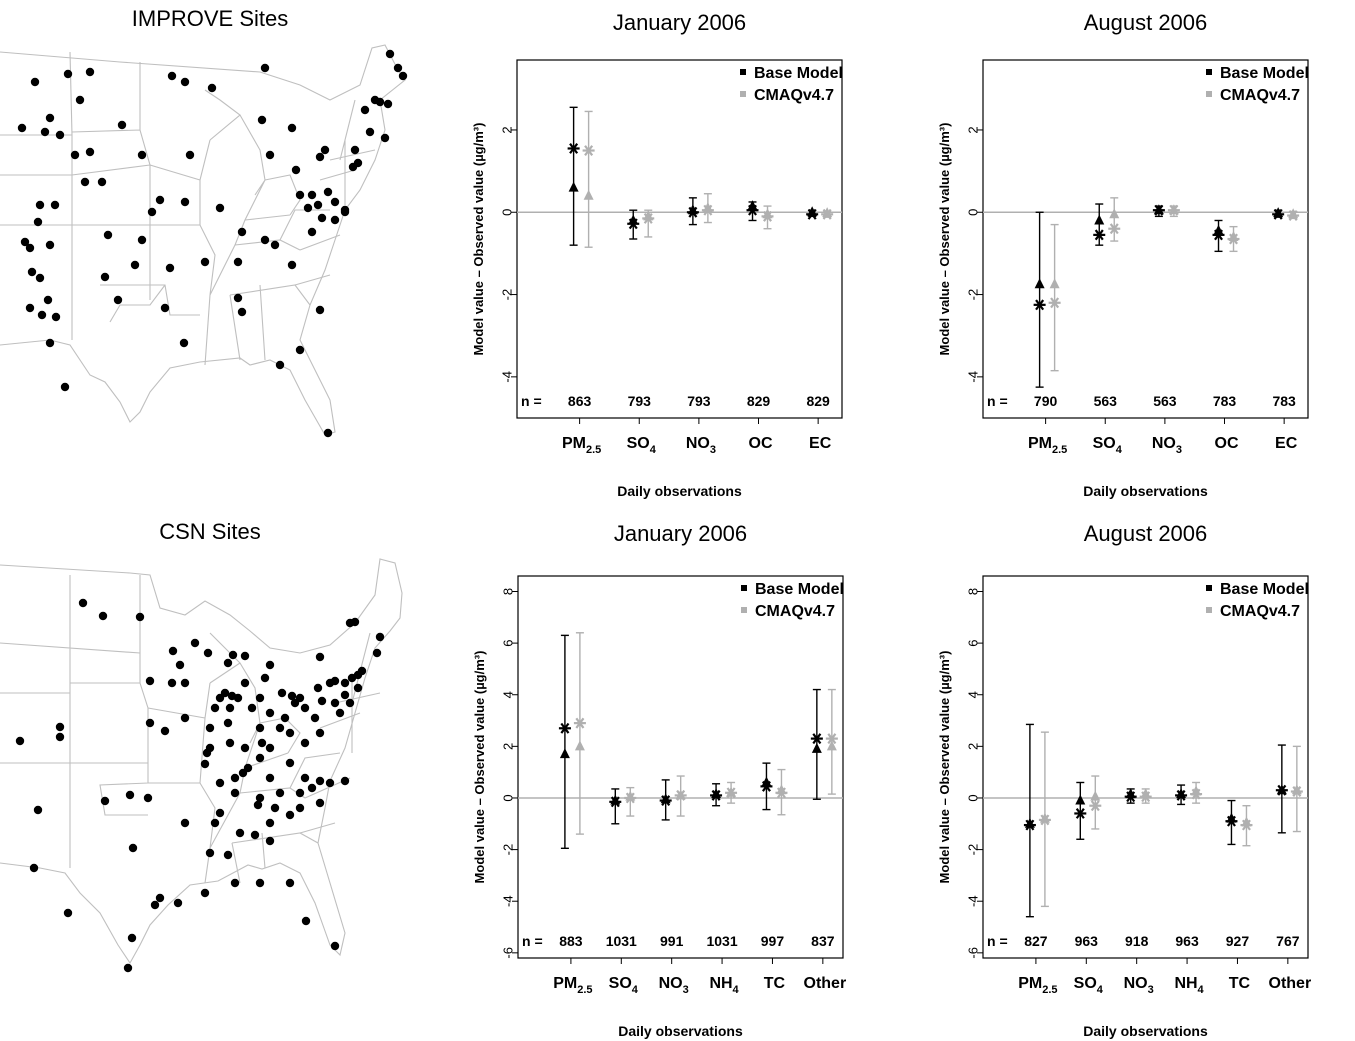 This screenshot has height=1041, width=1355. Describe the element at coordinates (823, 941) in the screenshot. I see `n-value: 837` at that location.